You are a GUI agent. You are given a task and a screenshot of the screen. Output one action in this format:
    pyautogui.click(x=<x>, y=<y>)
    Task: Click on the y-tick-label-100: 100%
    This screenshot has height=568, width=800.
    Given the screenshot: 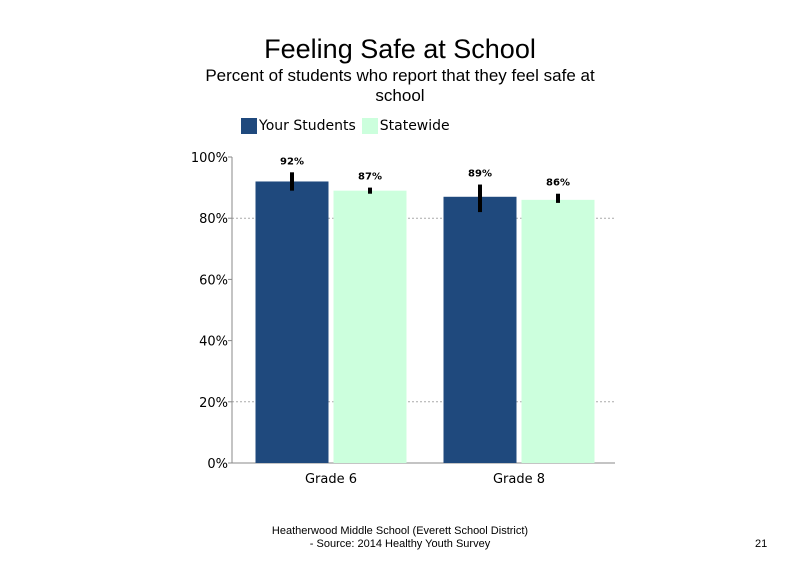 What is the action you would take?
    pyautogui.click(x=209, y=158)
    